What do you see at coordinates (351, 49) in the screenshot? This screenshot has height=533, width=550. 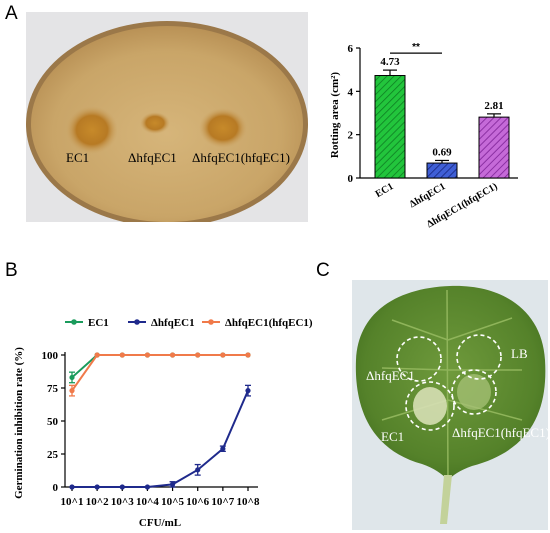 I see `bar-ytick-label: 6` at bounding box center [351, 49].